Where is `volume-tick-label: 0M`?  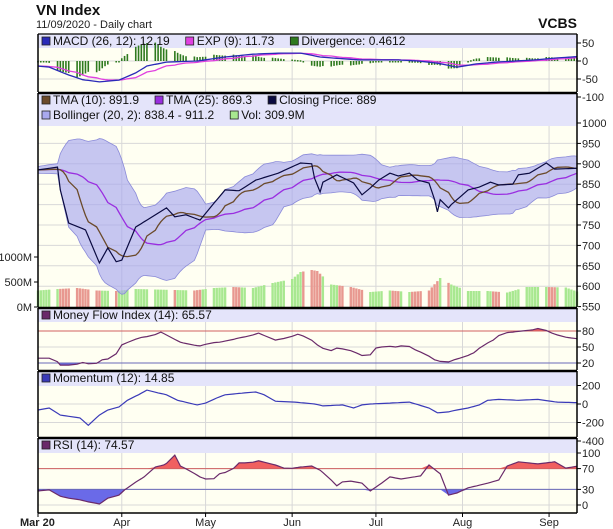
volume-tick-label: 0M is located at coordinates (24, 308).